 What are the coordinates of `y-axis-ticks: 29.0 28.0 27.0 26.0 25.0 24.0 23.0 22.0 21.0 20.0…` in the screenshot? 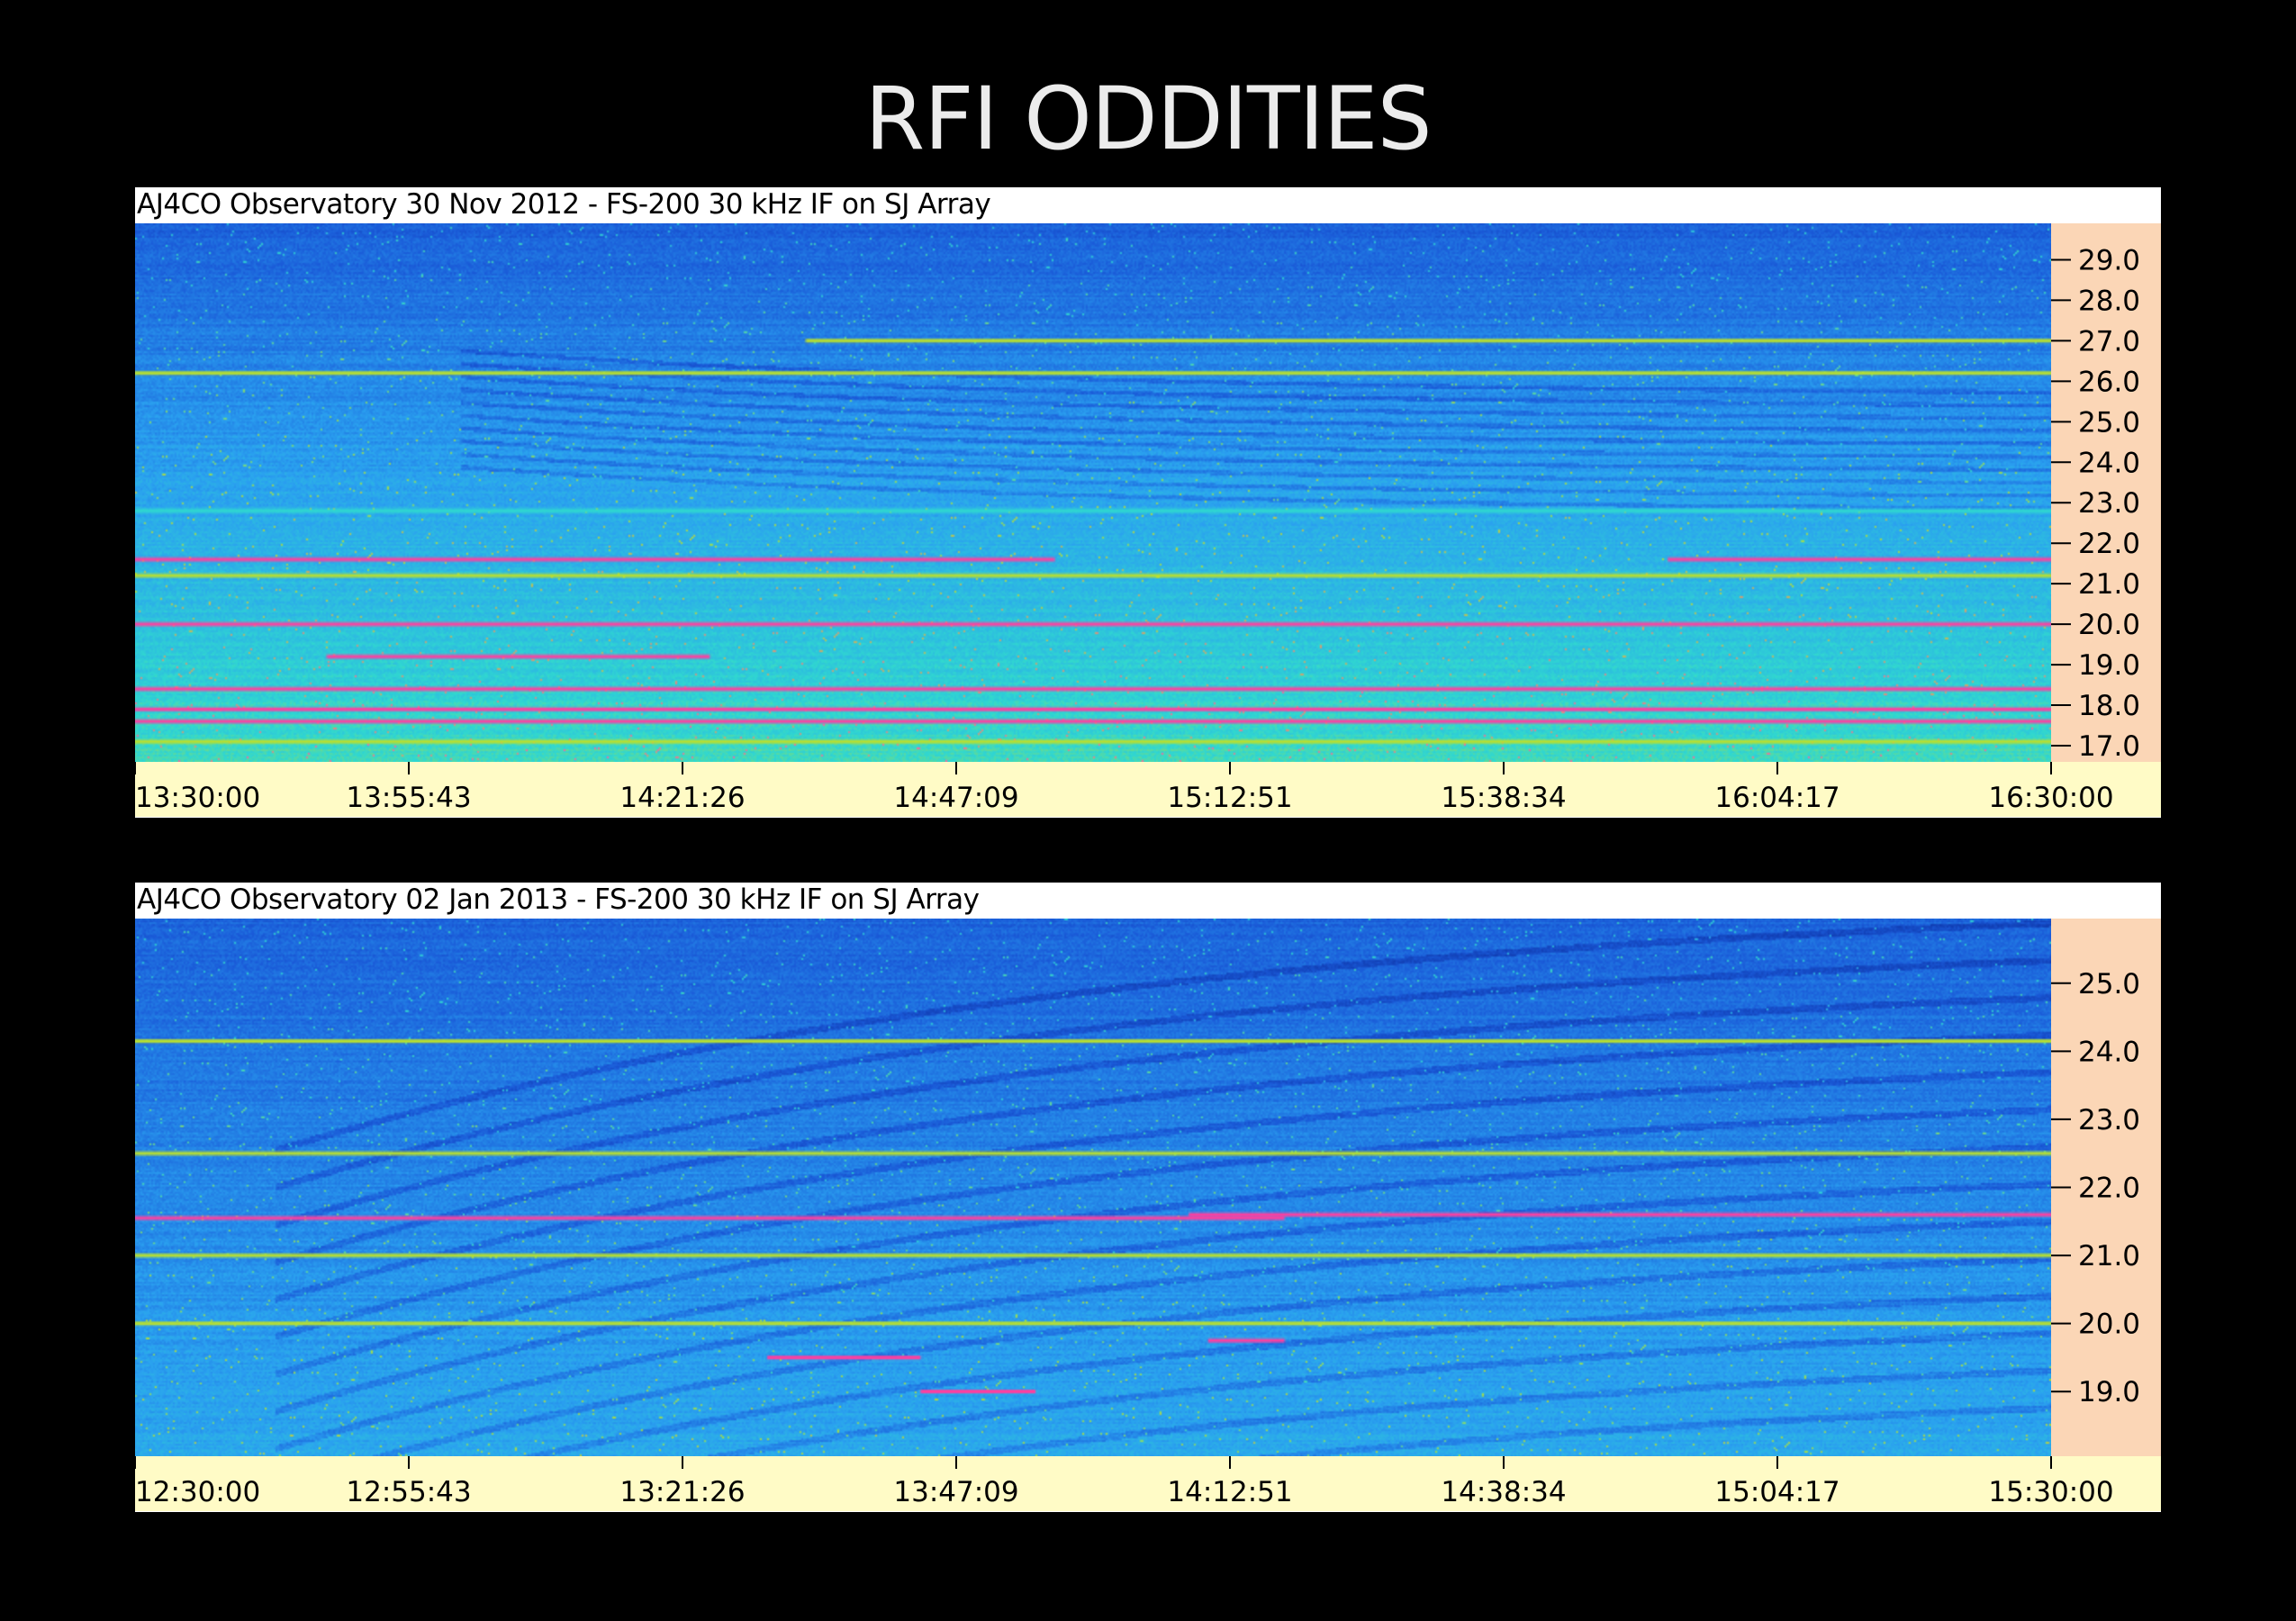 It's located at (2095, 503).